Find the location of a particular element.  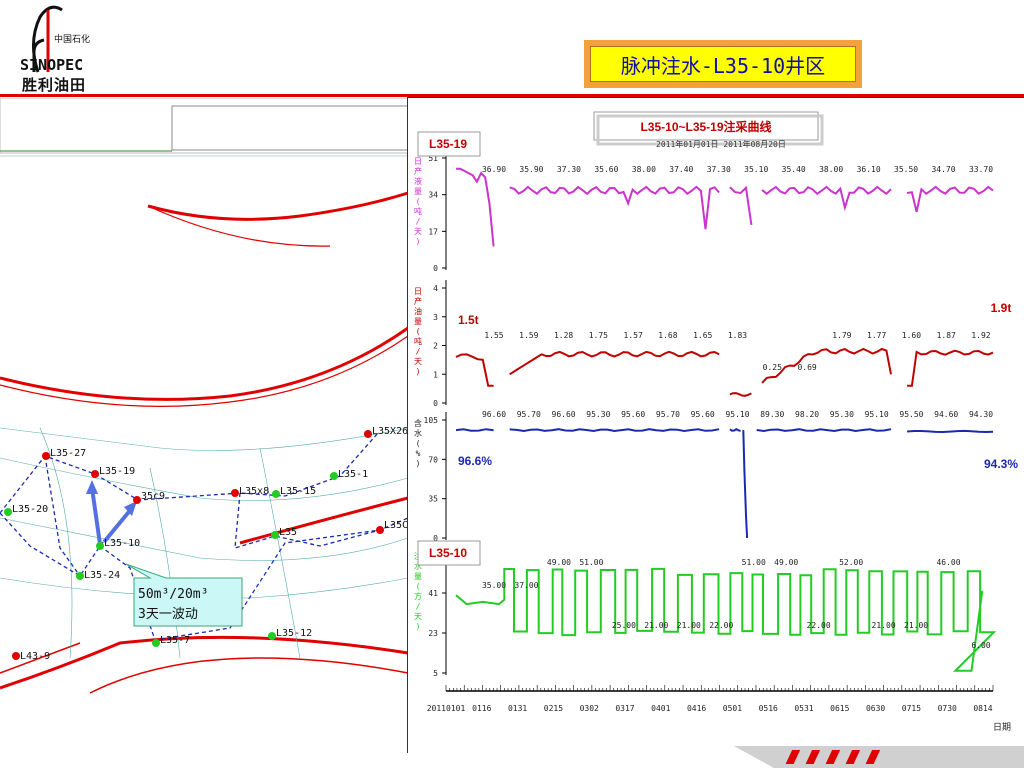

callout-line1: 50m³/20m³ is located at coordinates (173, 594).